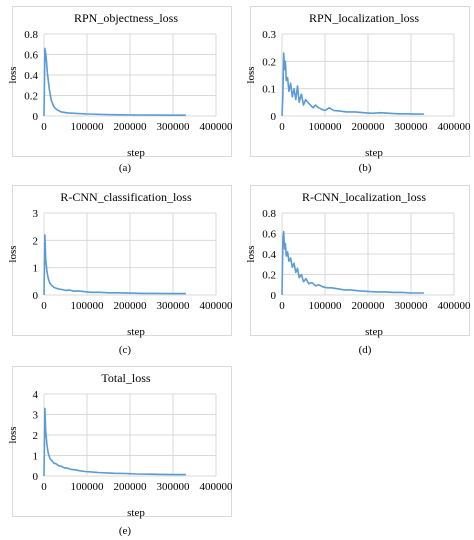 This screenshot has height=540, width=474. What do you see at coordinates (412, 127) in the screenshot?
I see `x-tick-label-b-3: 300000` at bounding box center [412, 127].